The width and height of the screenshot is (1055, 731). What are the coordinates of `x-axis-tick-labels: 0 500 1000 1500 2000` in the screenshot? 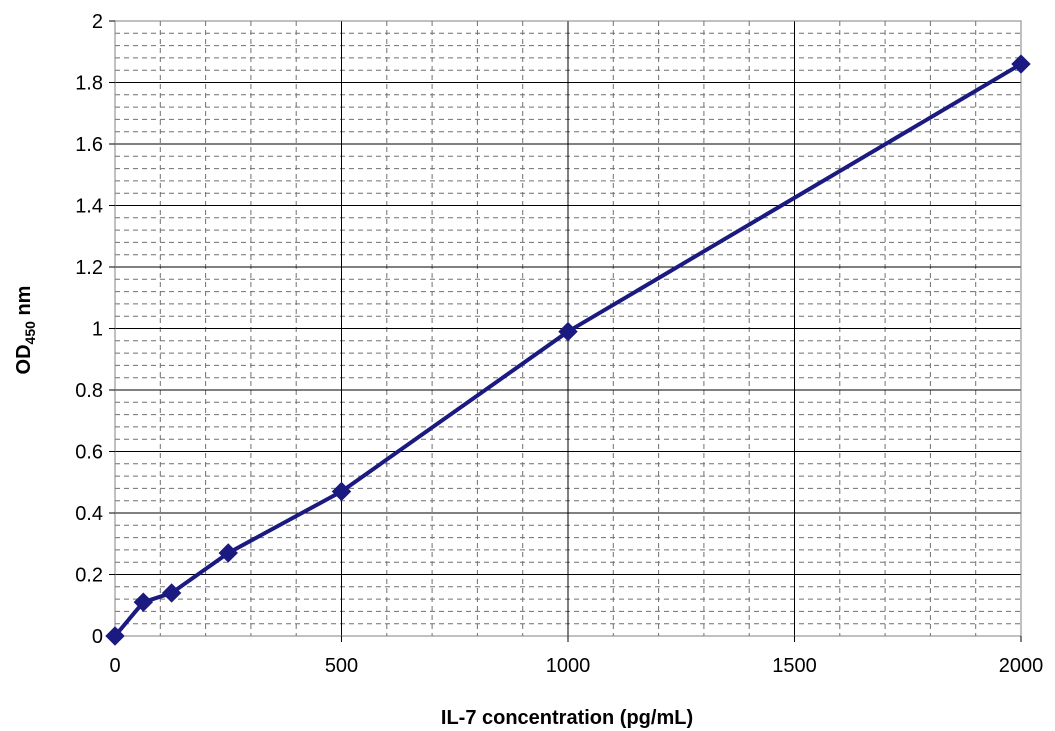 It's located at (576, 656).